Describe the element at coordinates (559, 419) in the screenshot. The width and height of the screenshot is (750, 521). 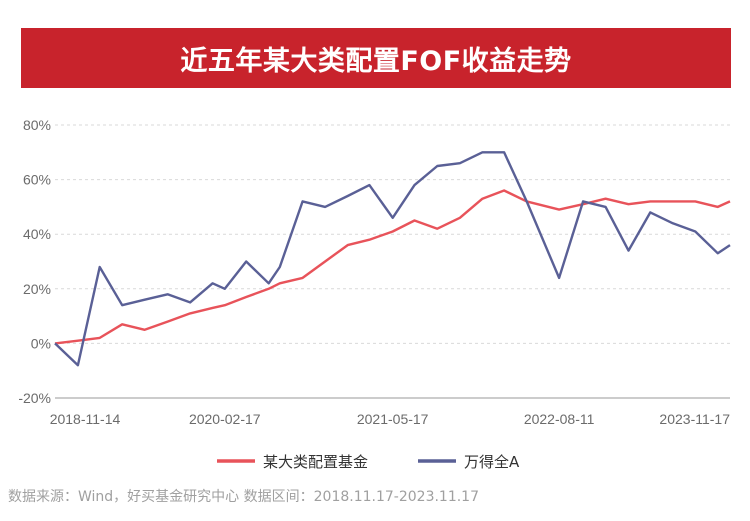
I see `x-tick-label: 2022-08-11` at that location.